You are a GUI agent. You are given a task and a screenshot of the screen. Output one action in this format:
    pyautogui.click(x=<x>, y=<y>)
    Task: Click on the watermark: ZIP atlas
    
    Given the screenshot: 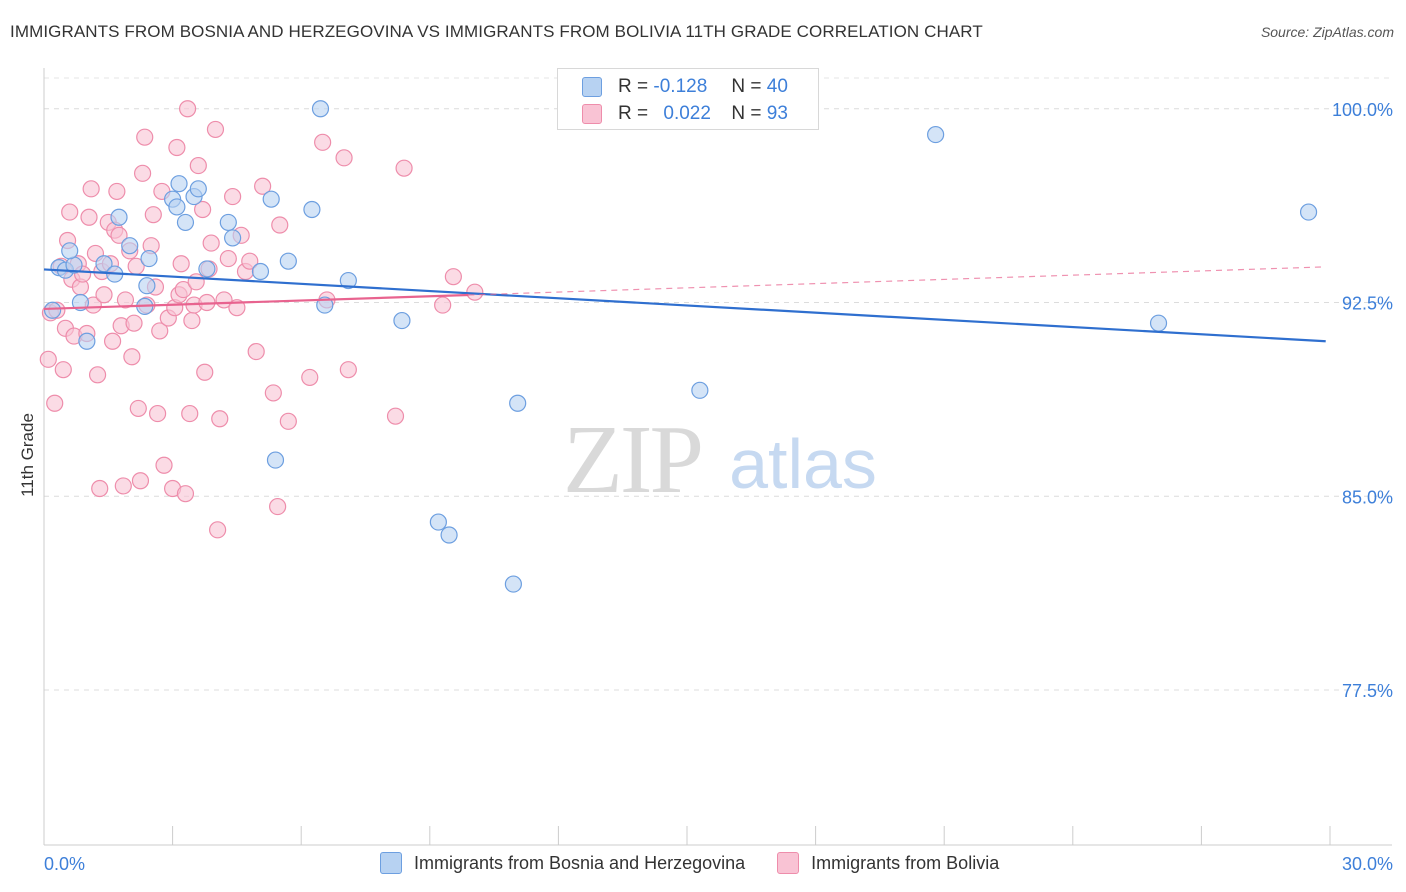 What is the action you would take?
    pyautogui.click(x=720, y=460)
    